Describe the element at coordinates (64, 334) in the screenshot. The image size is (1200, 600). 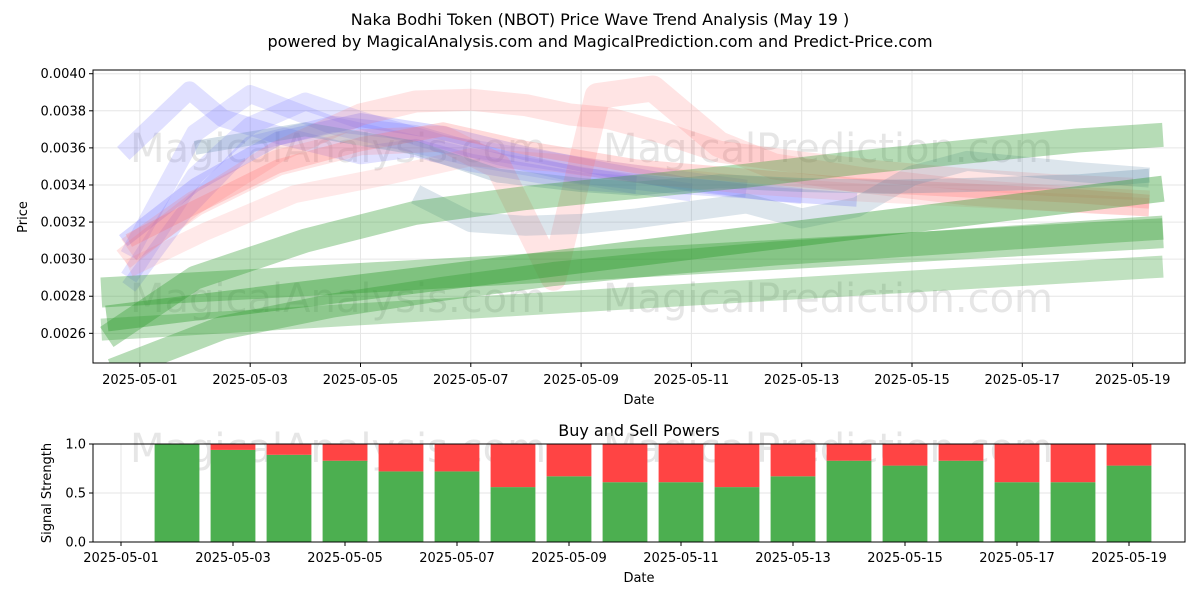
I see `price-y-tick-label: 0.0026` at that location.